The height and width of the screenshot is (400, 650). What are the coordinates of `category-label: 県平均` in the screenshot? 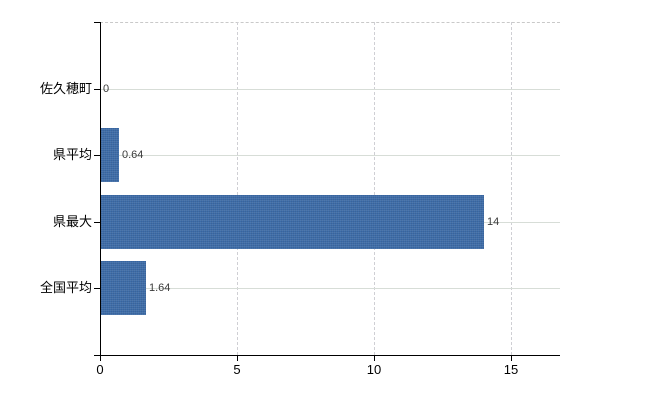 It's located at (72, 154).